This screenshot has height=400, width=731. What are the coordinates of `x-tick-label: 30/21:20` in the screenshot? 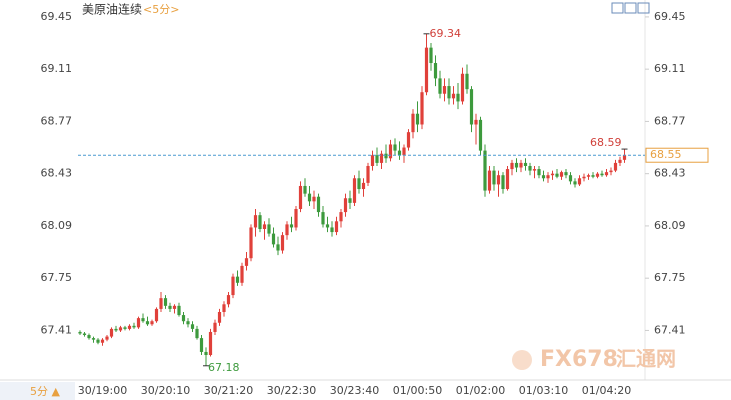 It's located at (228, 390).